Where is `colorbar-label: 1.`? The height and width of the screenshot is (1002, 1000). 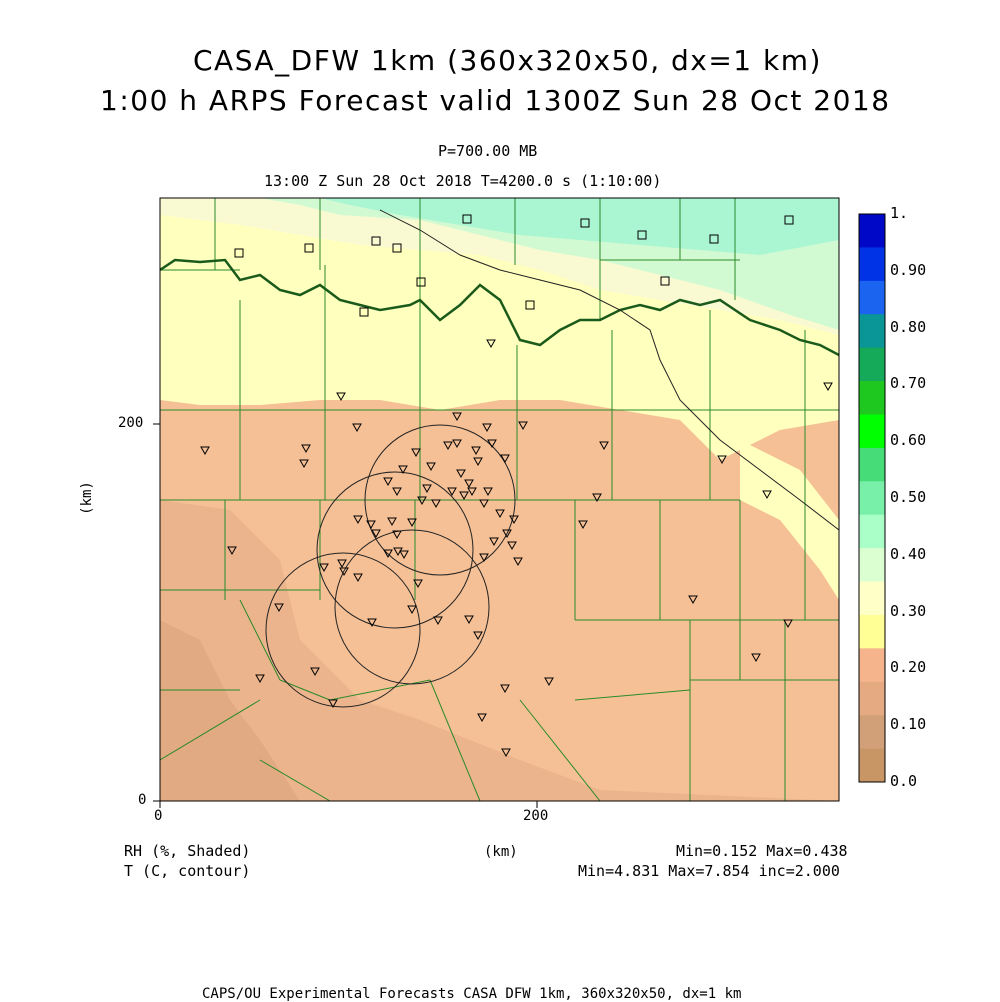 colorbar-label: 1. is located at coordinates (899, 213).